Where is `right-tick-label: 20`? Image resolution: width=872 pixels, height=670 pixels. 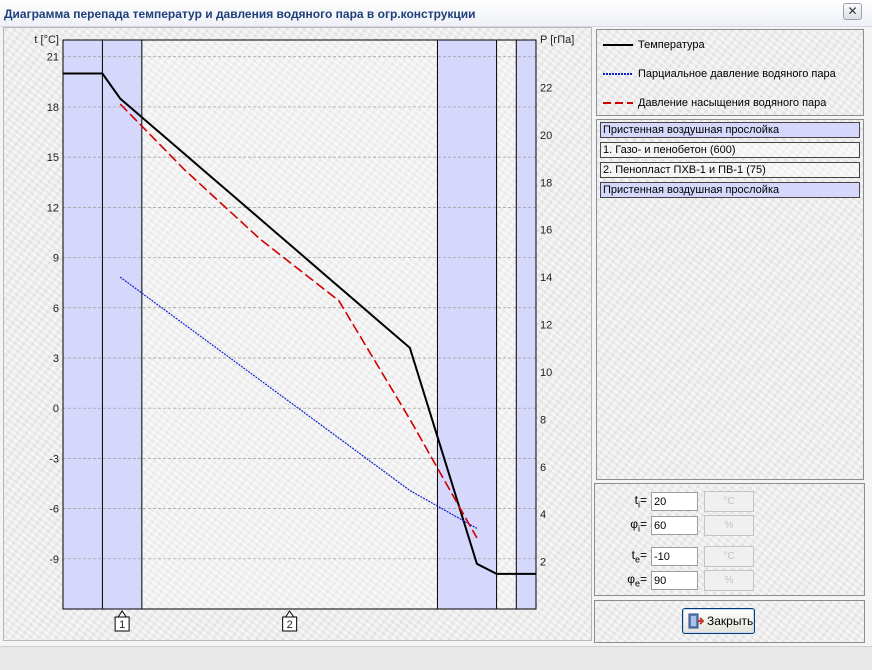
right-tick-label: 20 is located at coordinates (546, 136).